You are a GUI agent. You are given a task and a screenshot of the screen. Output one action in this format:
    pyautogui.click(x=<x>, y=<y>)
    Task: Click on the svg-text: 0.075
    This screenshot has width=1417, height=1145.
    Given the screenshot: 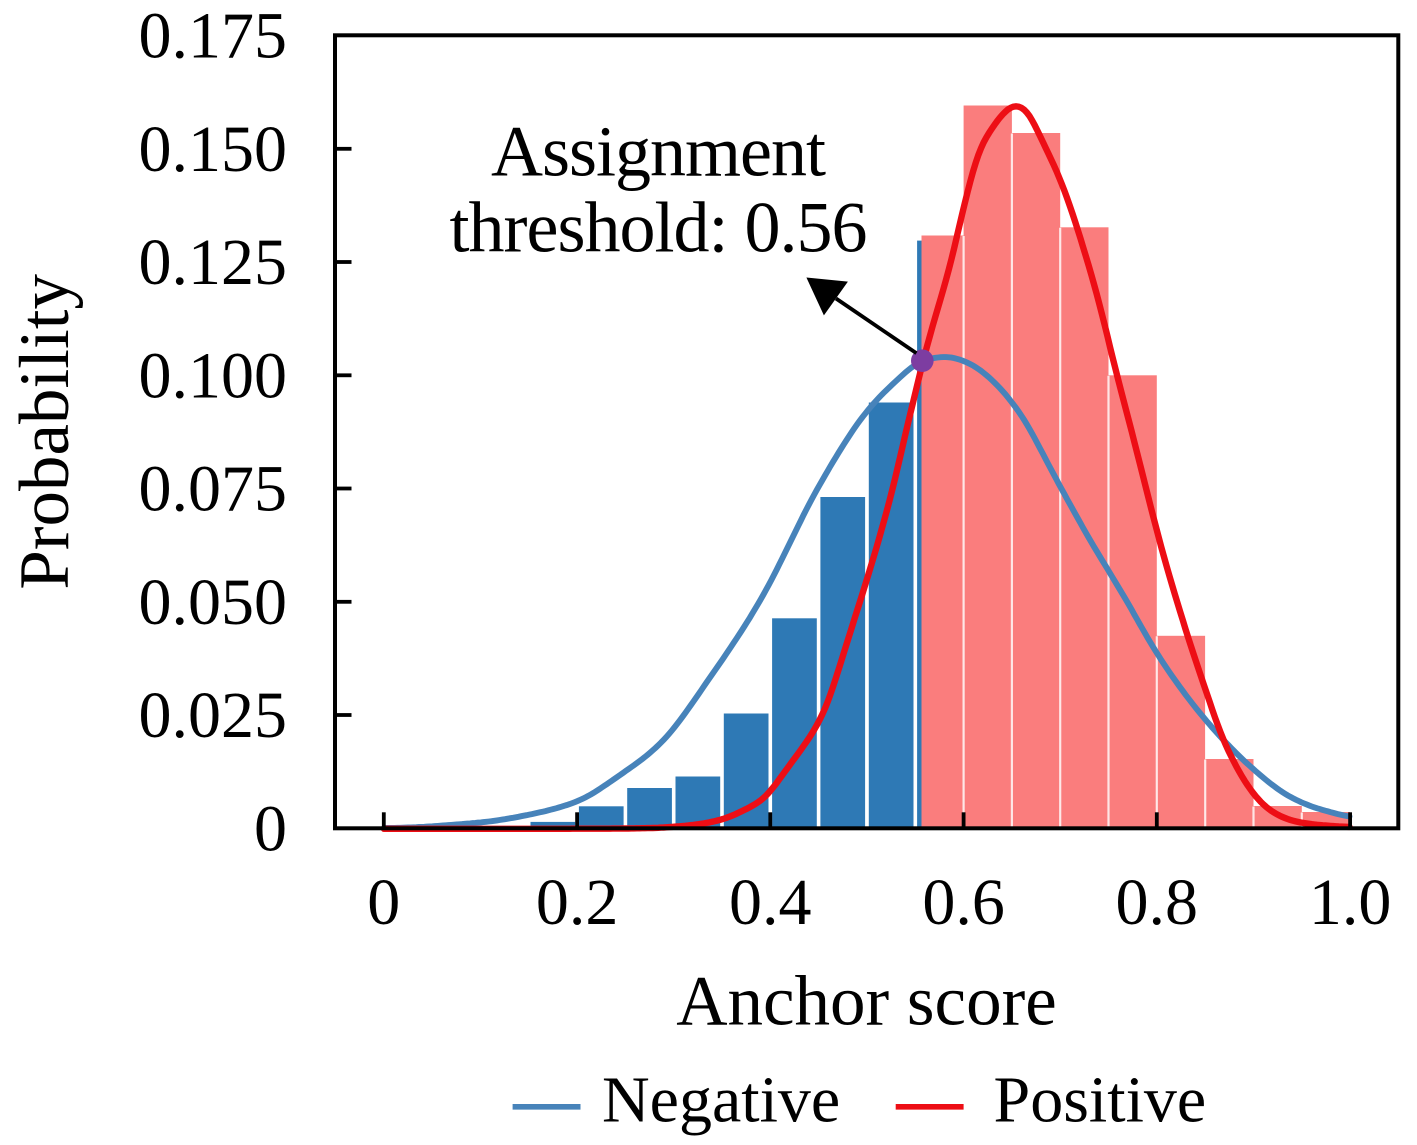 What is the action you would take?
    pyautogui.click(x=213, y=489)
    